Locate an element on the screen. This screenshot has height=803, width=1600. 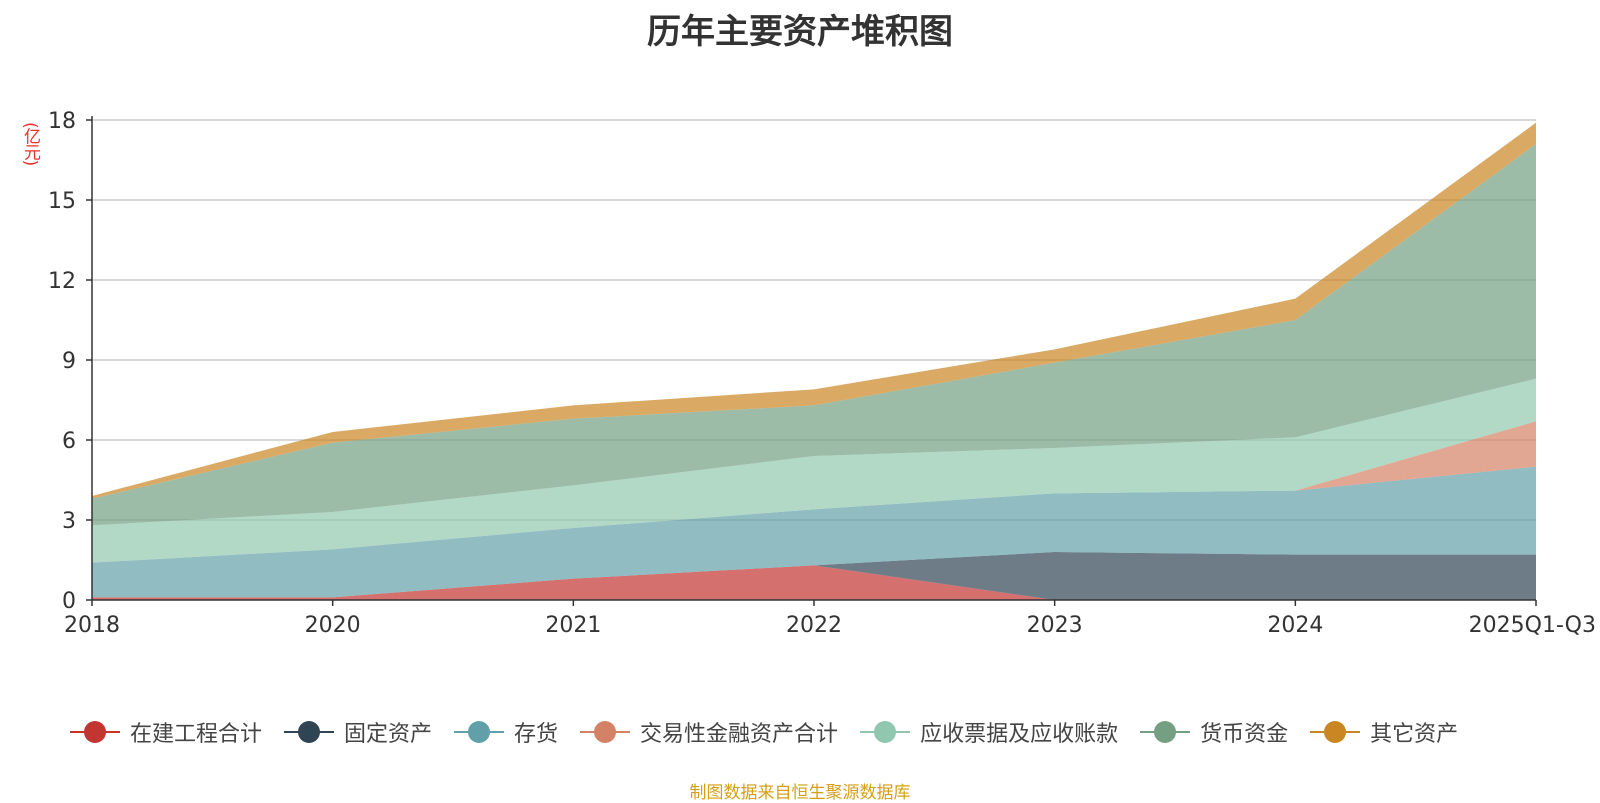
data-source-note: 制图数据来自恒生聚源数据库 is located at coordinates (800, 793).